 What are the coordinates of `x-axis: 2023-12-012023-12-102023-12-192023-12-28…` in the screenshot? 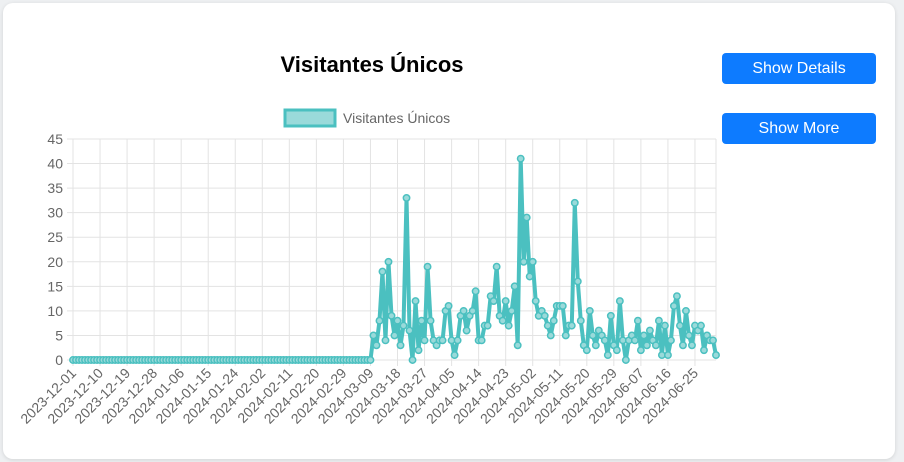 It's located at (359, 396).